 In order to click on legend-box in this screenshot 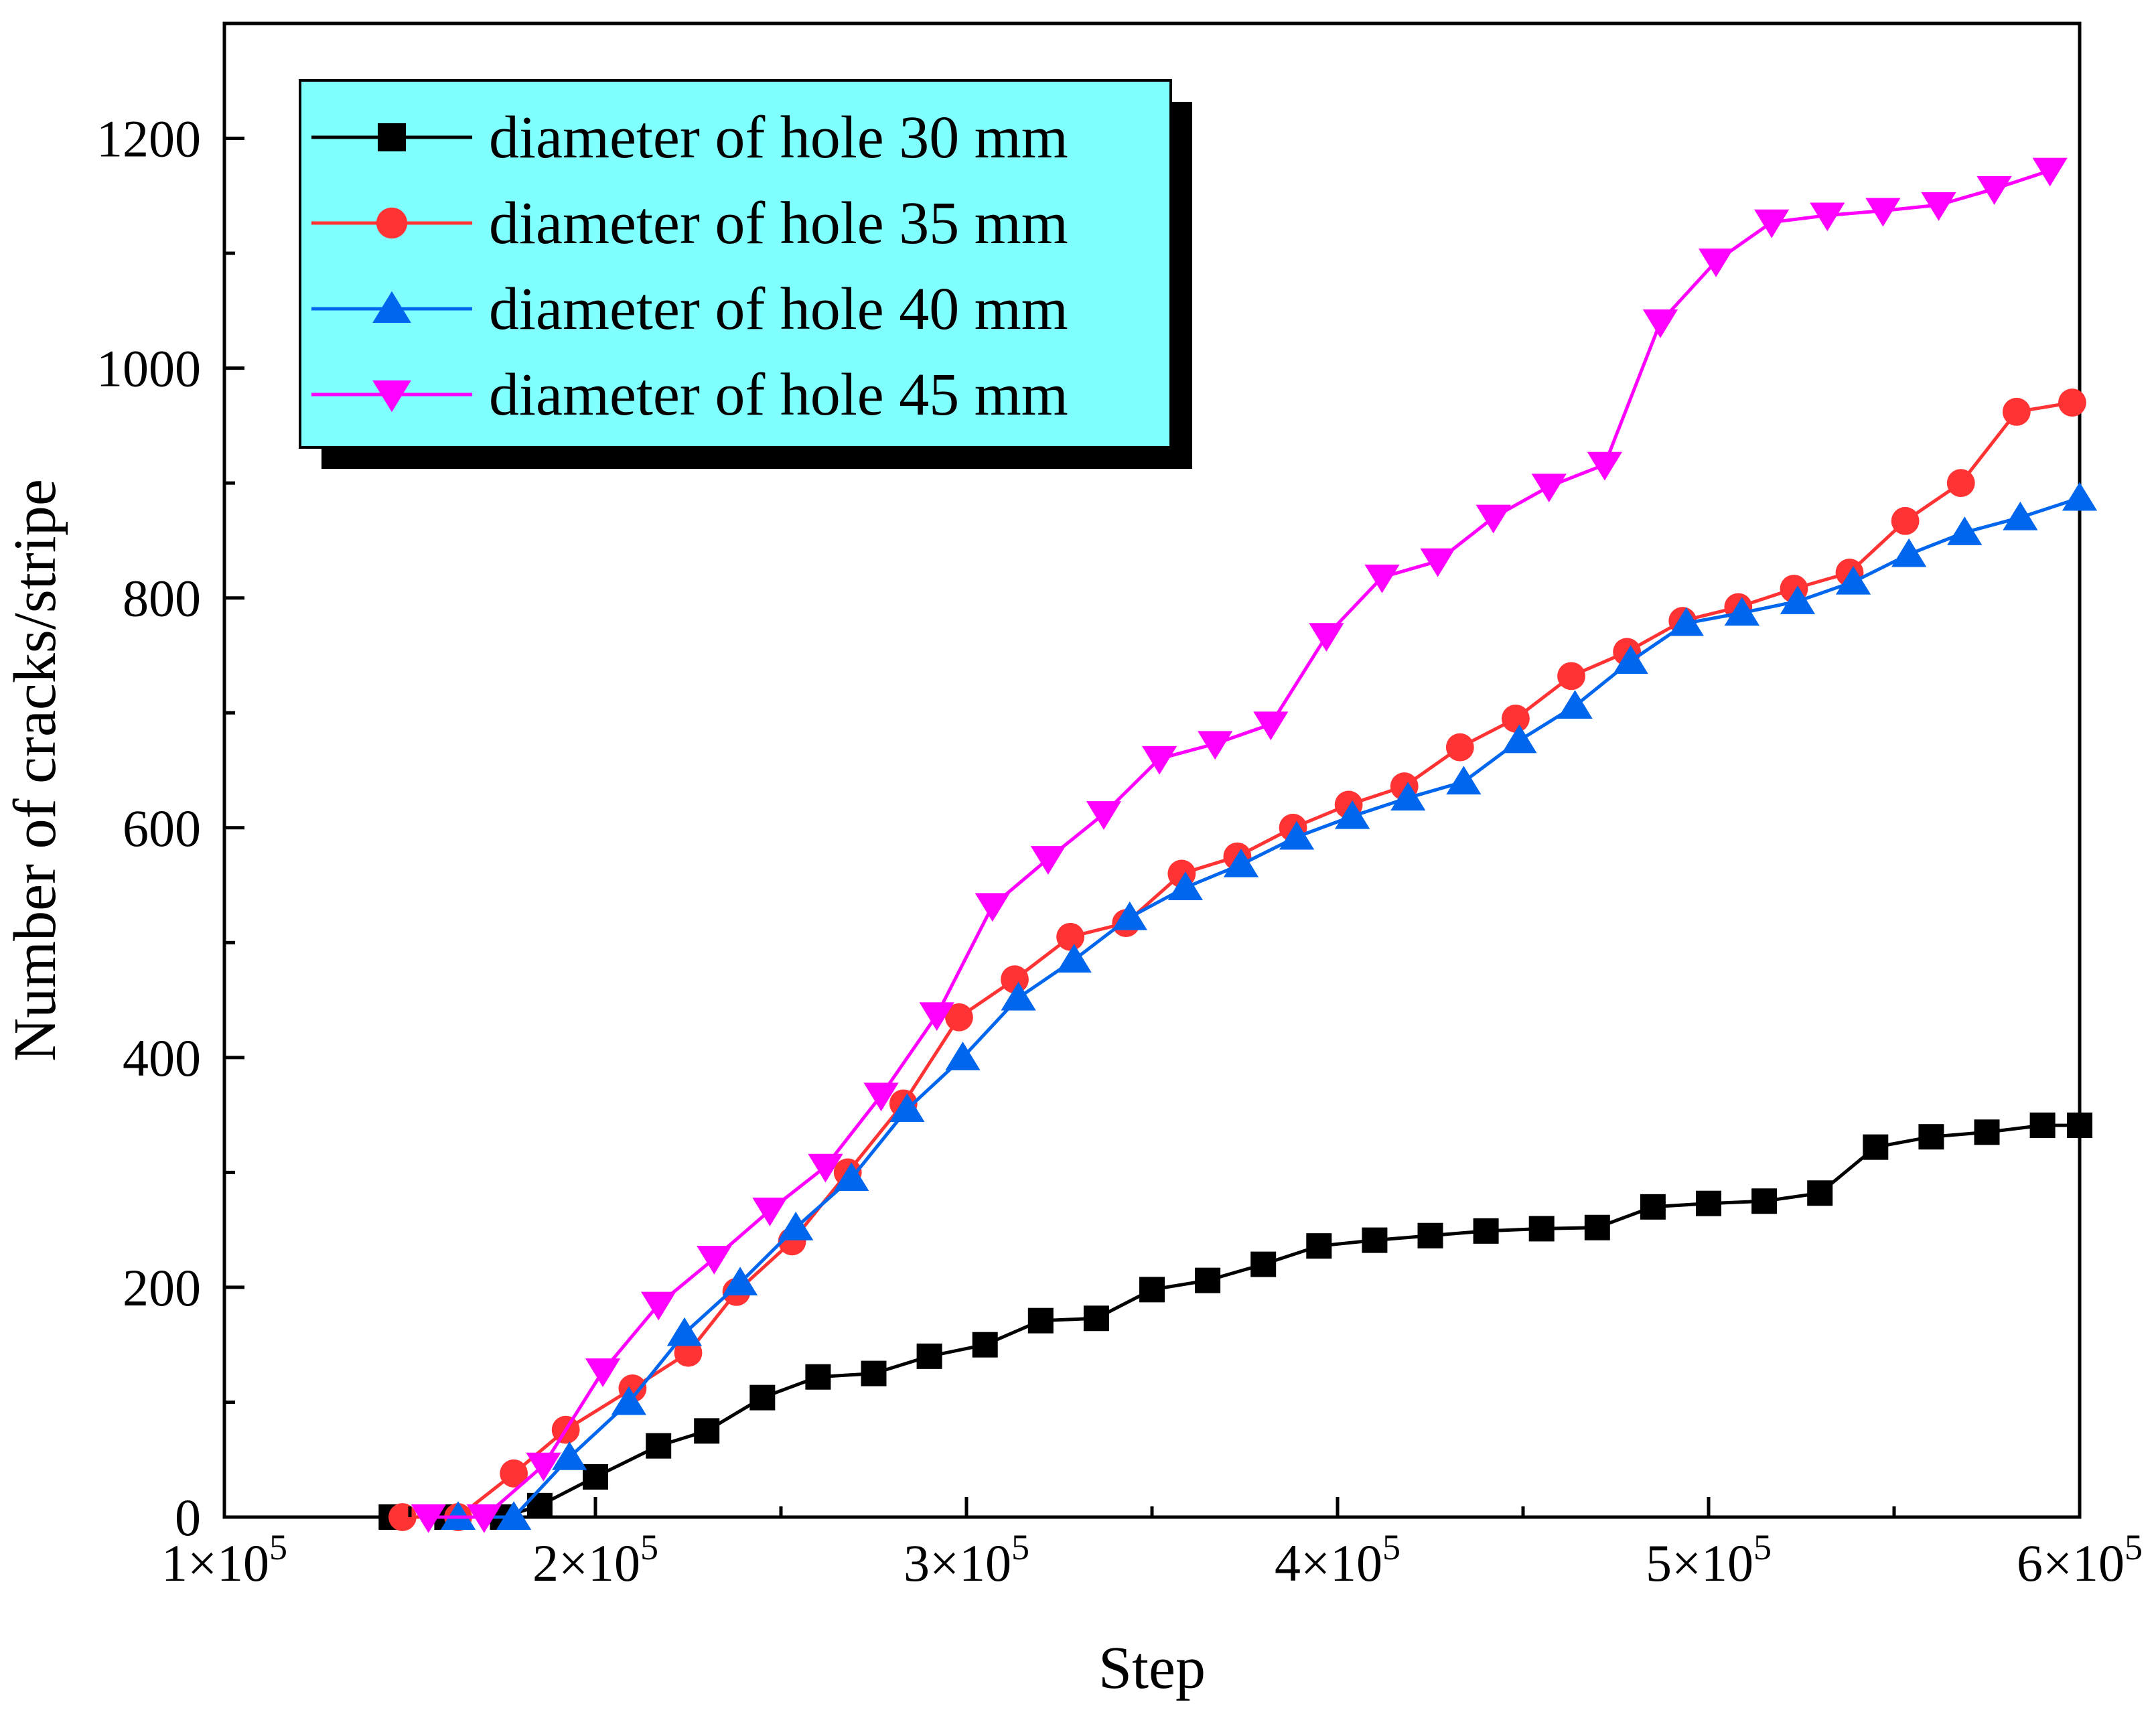, I will do `click(735, 264)`.